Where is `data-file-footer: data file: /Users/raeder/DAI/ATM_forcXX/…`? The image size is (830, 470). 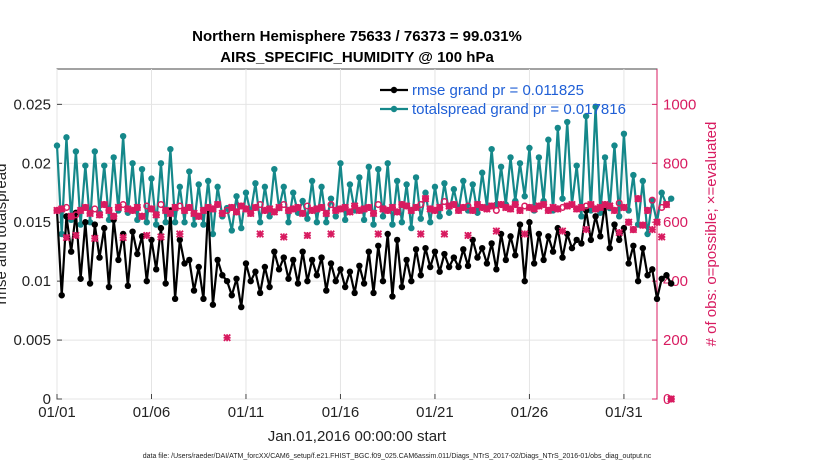
data-file-footer: data file: /Users/raeder/DAI/ATM_forcXX/… is located at coordinates (397, 456).